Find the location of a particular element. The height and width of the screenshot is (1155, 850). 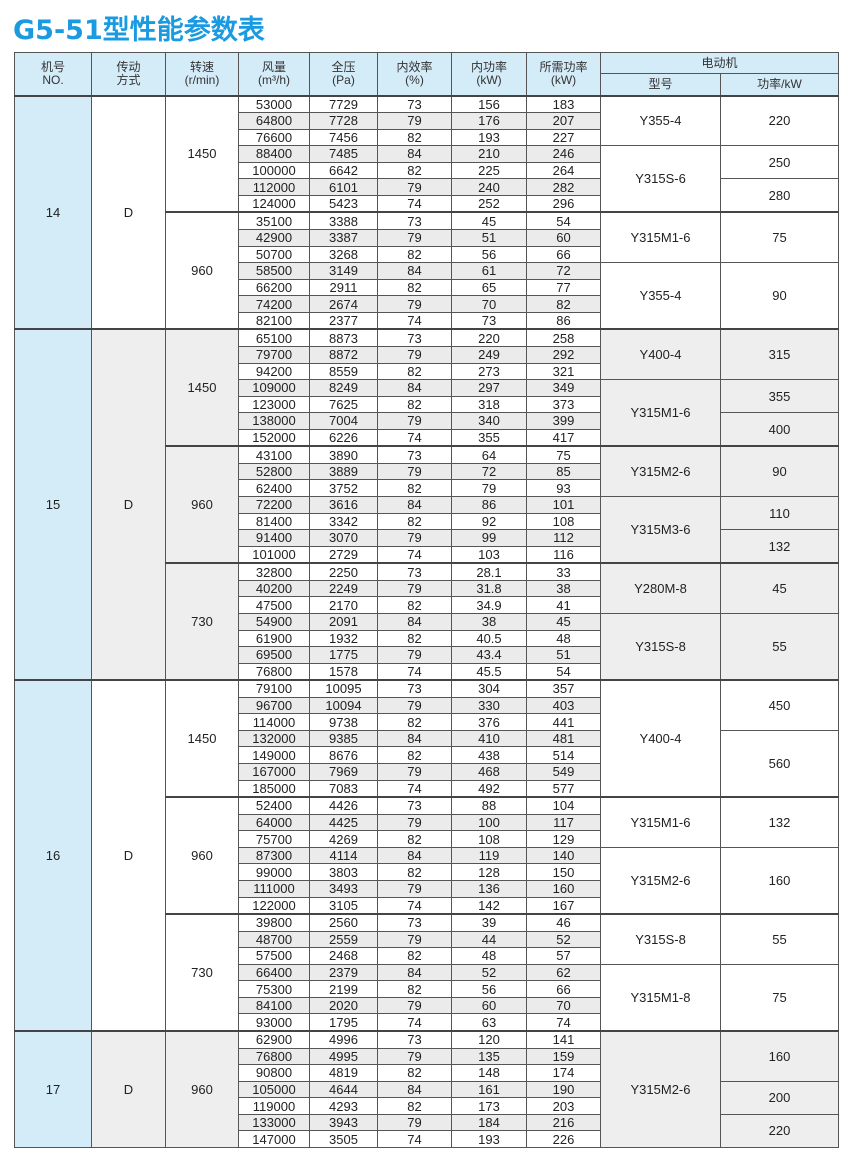

flow-cell: 109000 is located at coordinates (274, 388).